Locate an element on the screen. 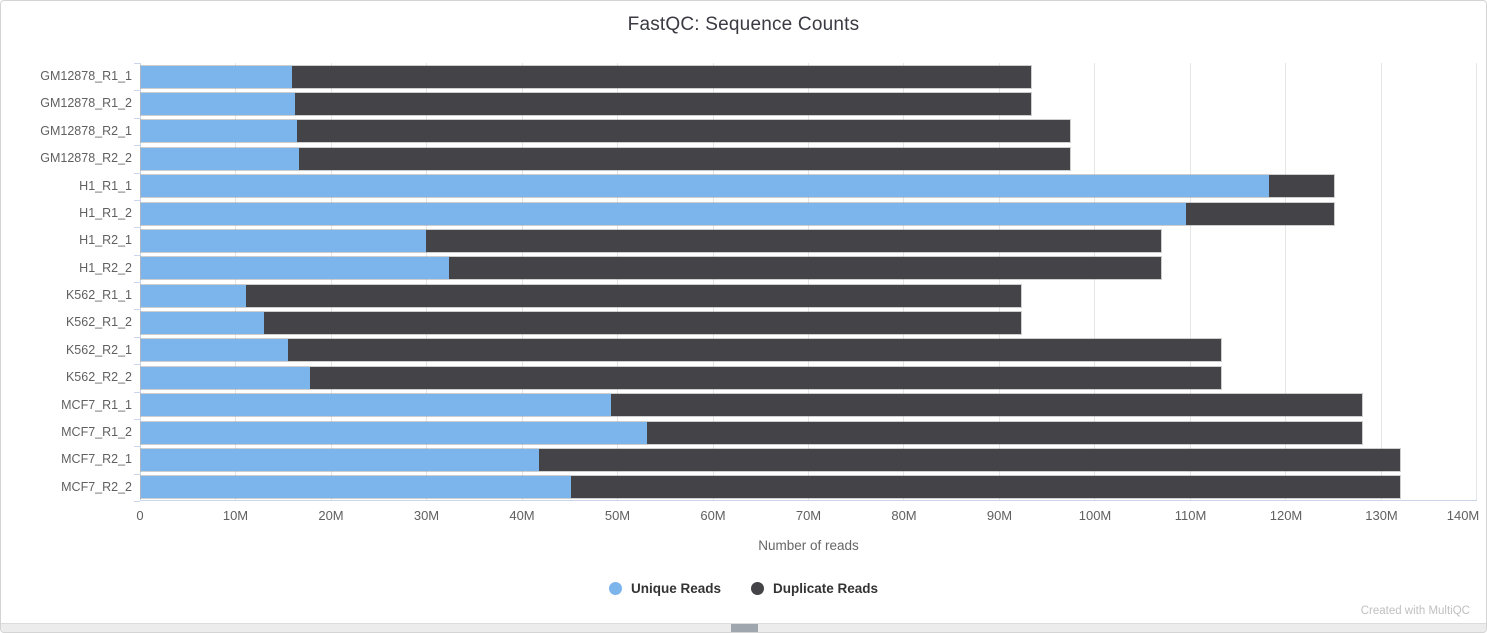 This screenshot has height=633, width=1487. legend-item-unique-reads: Unique Reads is located at coordinates (664, 588).